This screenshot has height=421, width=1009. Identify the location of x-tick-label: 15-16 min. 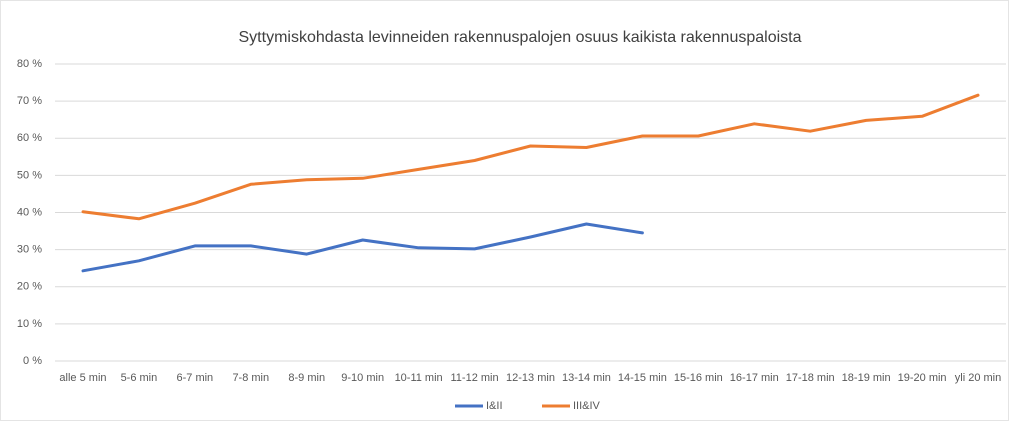
(698, 378).